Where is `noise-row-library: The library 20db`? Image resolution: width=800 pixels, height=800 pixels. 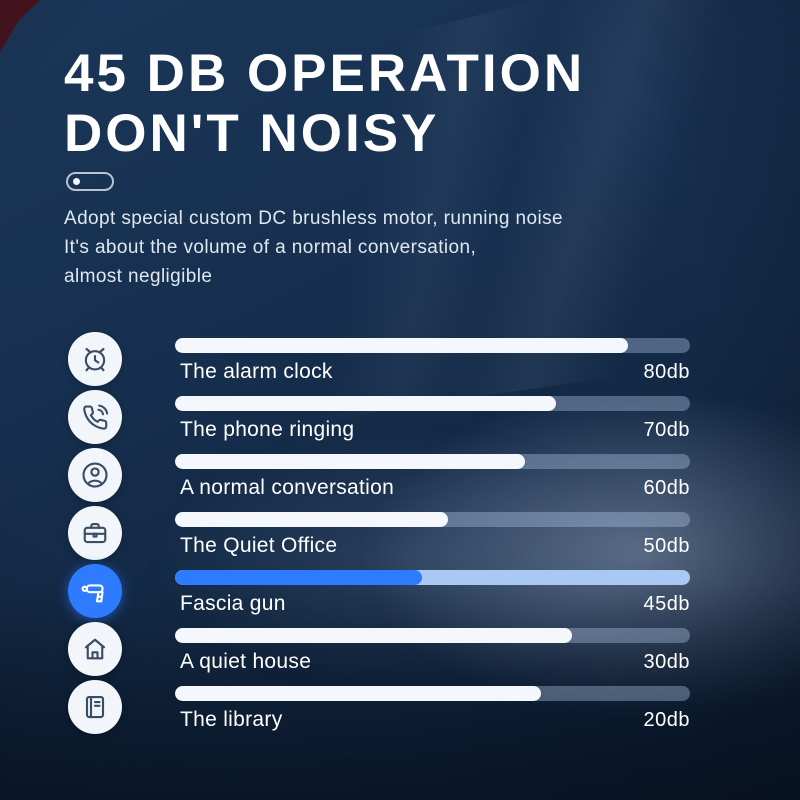 noise-row-library: The library 20db is located at coordinates (400, 707).